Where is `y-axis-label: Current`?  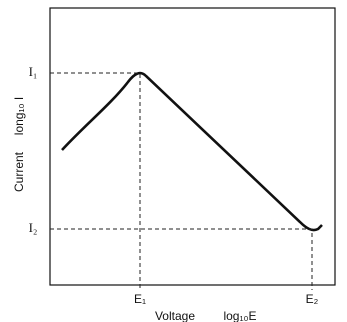 y-axis-label: Current is located at coordinates (19, 171).